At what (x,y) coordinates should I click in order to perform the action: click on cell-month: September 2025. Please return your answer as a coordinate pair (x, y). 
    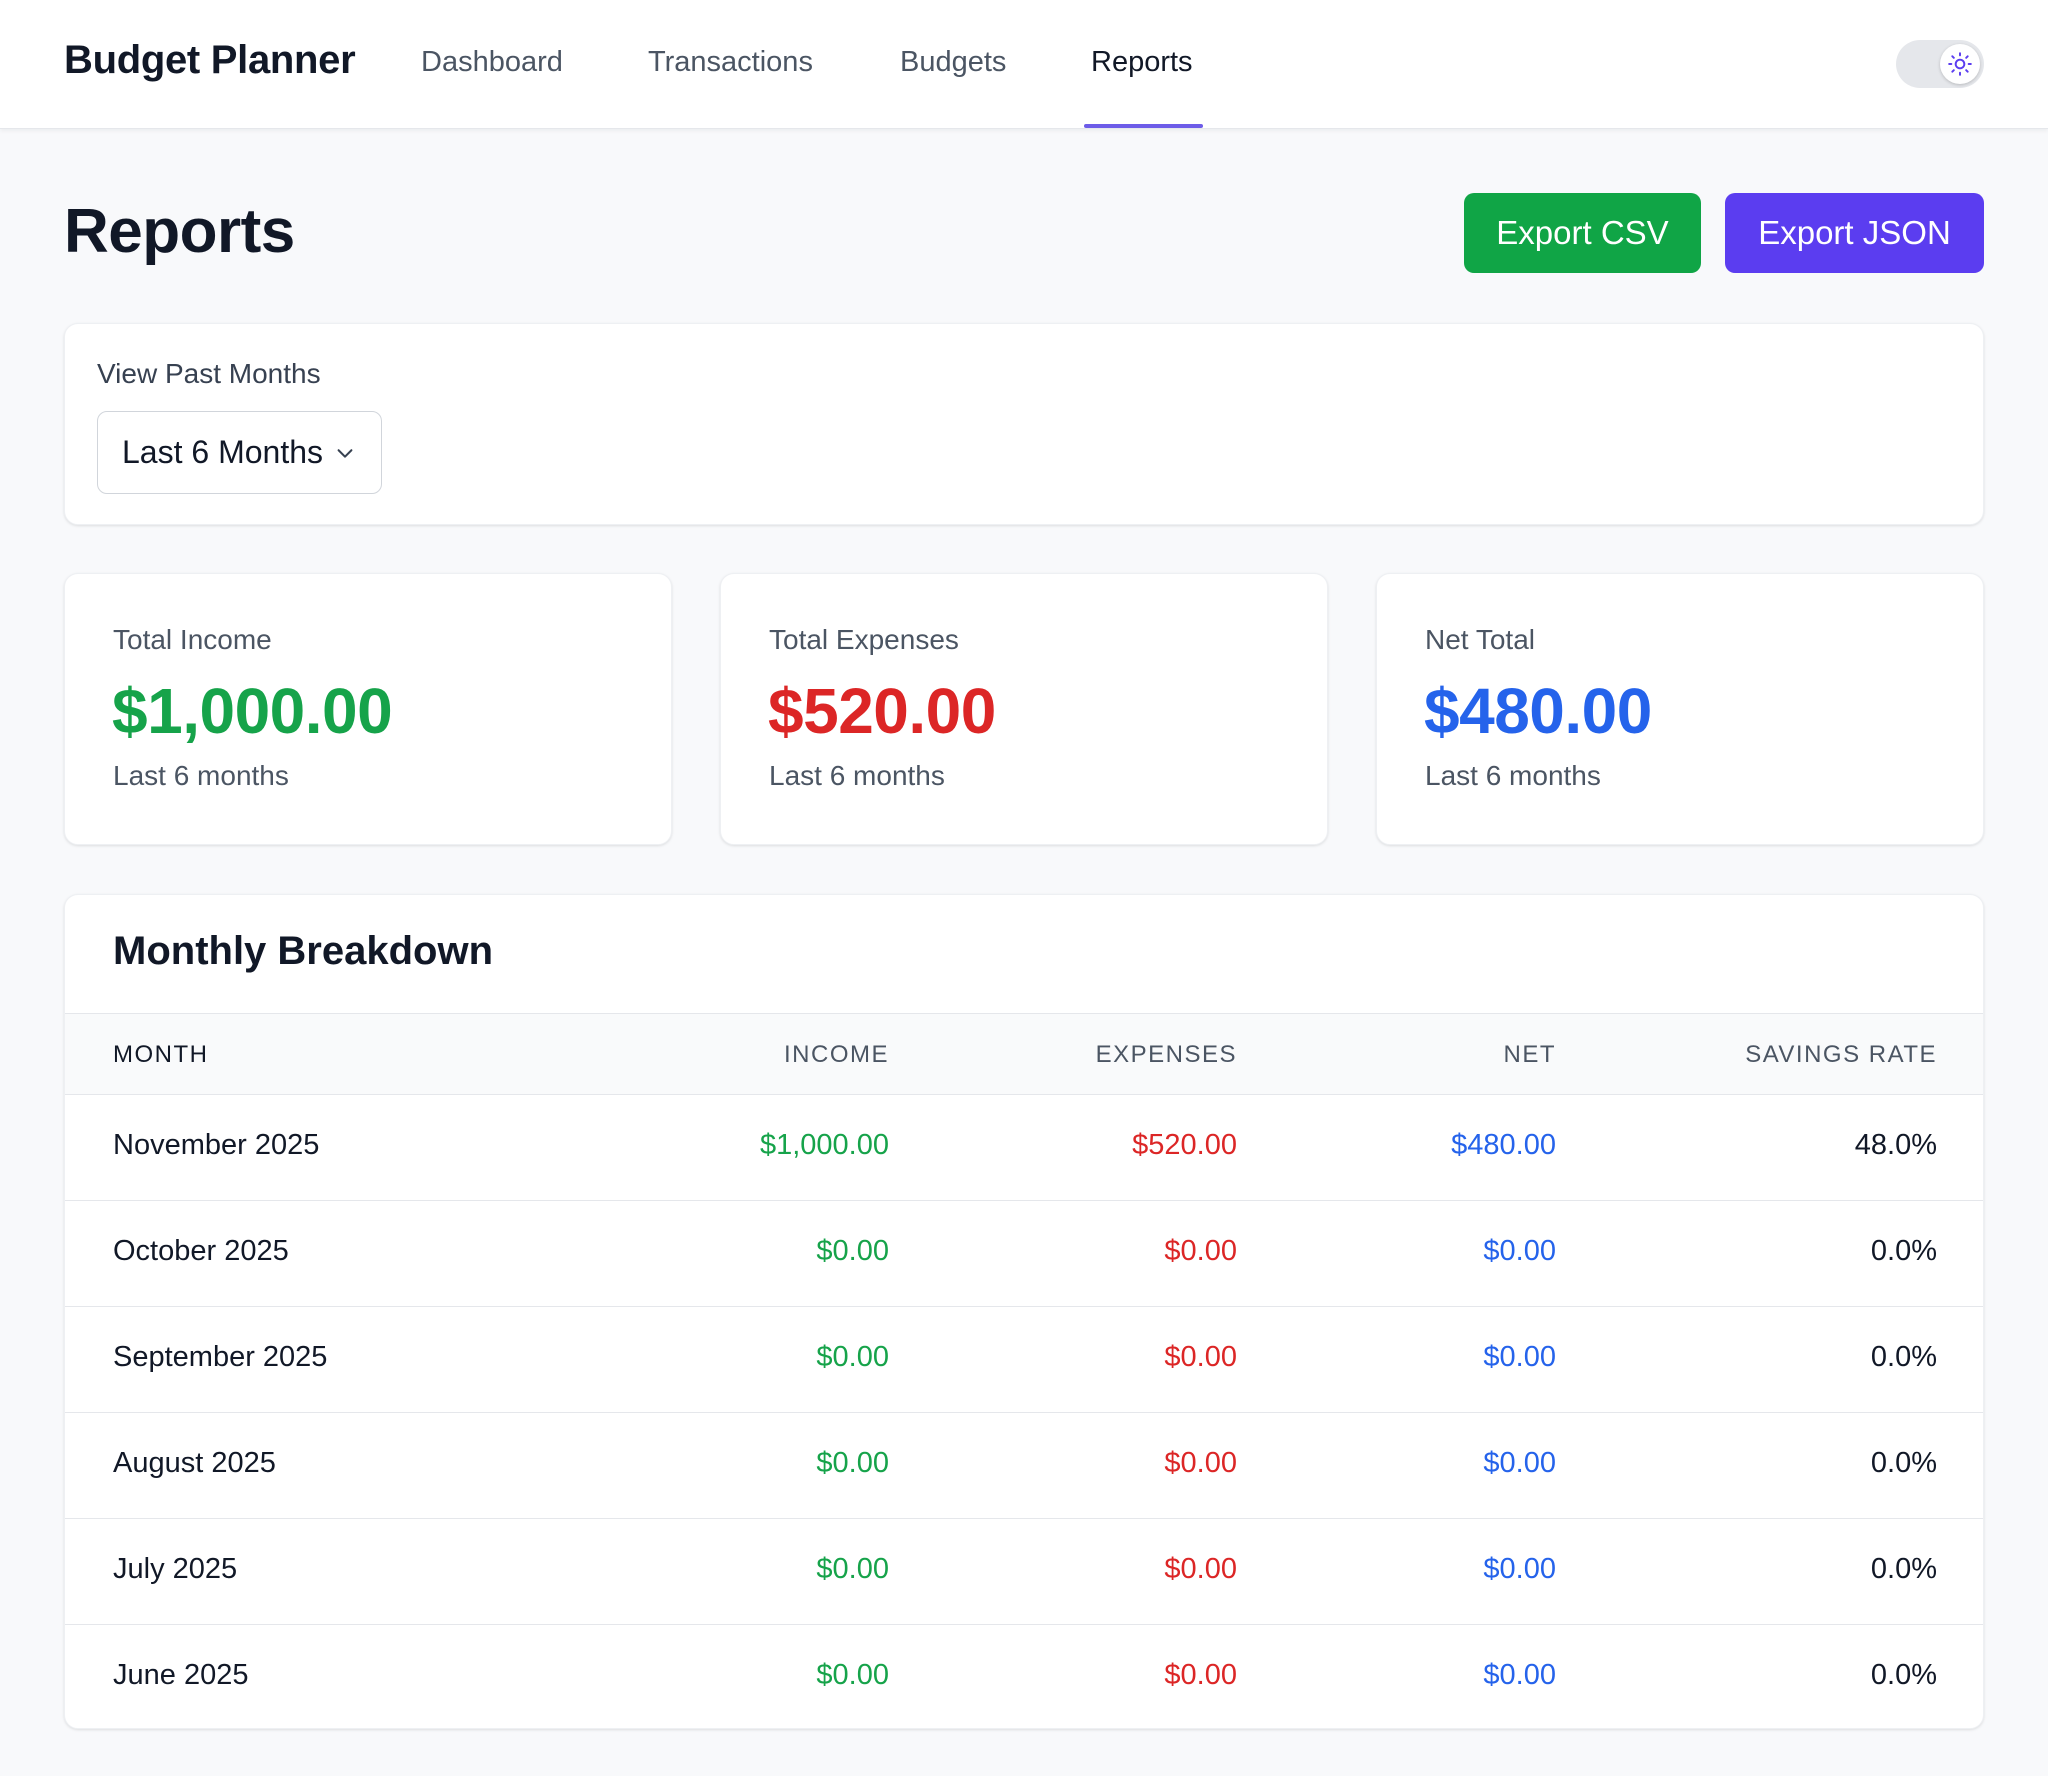
    Looking at the image, I should click on (220, 1357).